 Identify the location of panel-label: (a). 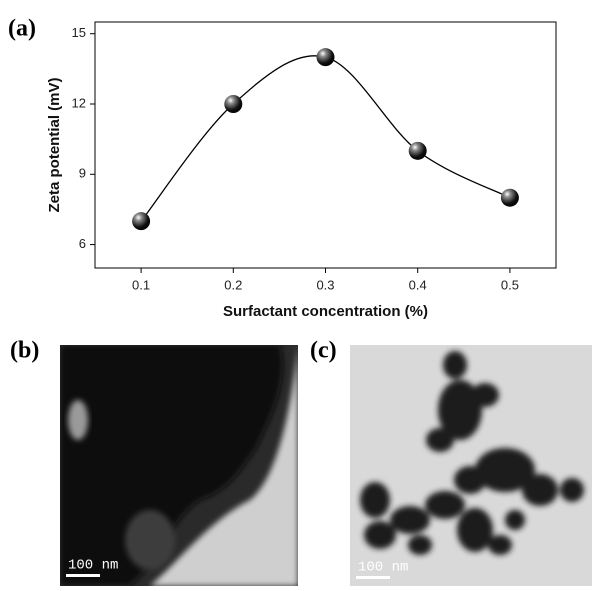
(22, 29).